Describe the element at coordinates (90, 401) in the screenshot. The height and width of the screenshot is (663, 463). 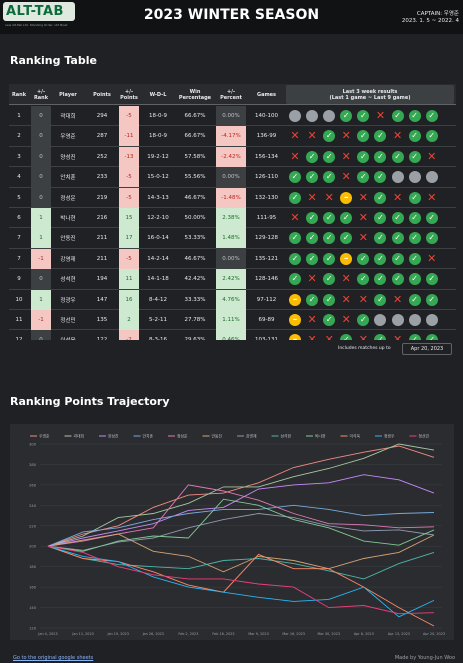
I see `trajectory-title: Ranking Points Trajectory` at that location.